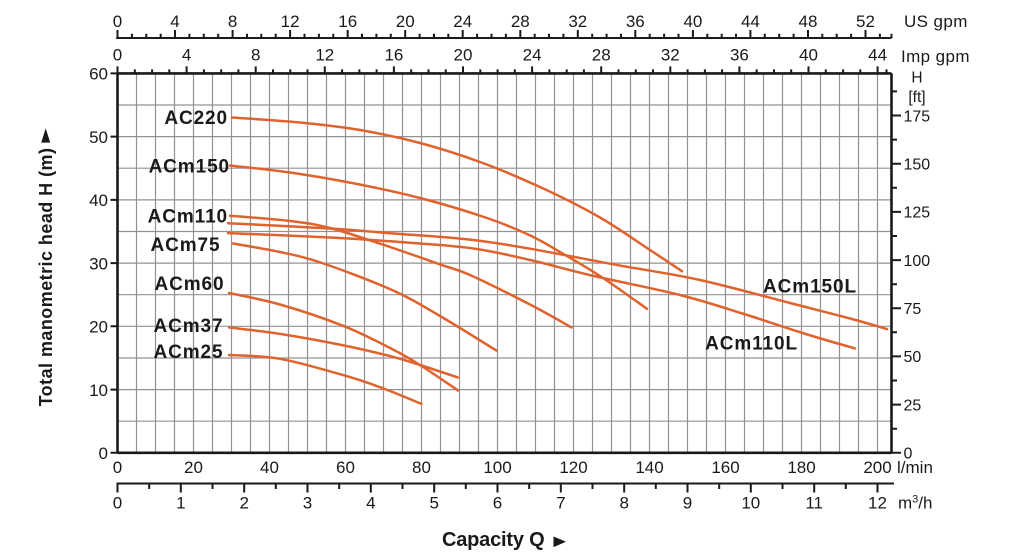 This screenshot has height=559, width=1024. What do you see at coordinates (98, 263) in the screenshot?
I see `svg-text: 30` at bounding box center [98, 263].